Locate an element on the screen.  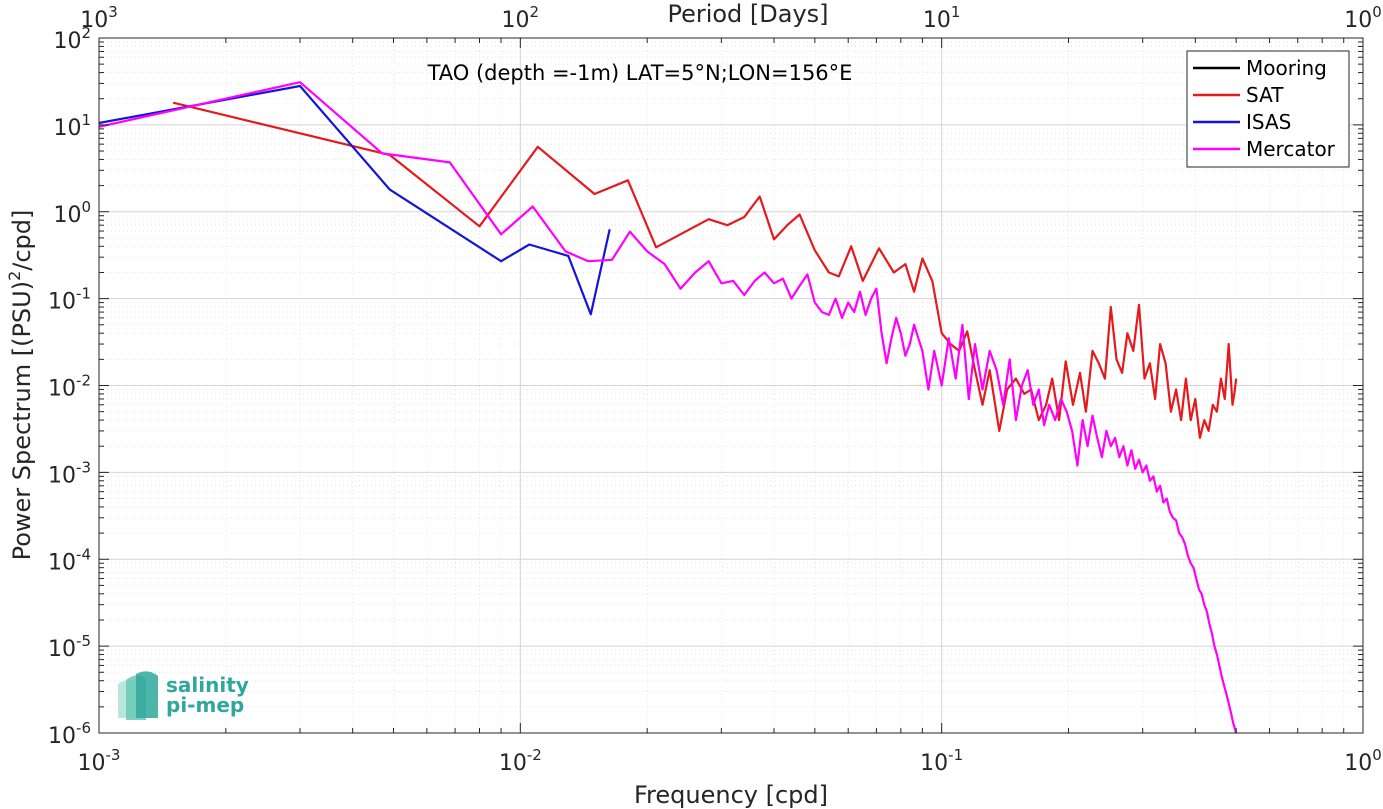
logo-line-2: pi-mep is located at coordinates (205, 705).